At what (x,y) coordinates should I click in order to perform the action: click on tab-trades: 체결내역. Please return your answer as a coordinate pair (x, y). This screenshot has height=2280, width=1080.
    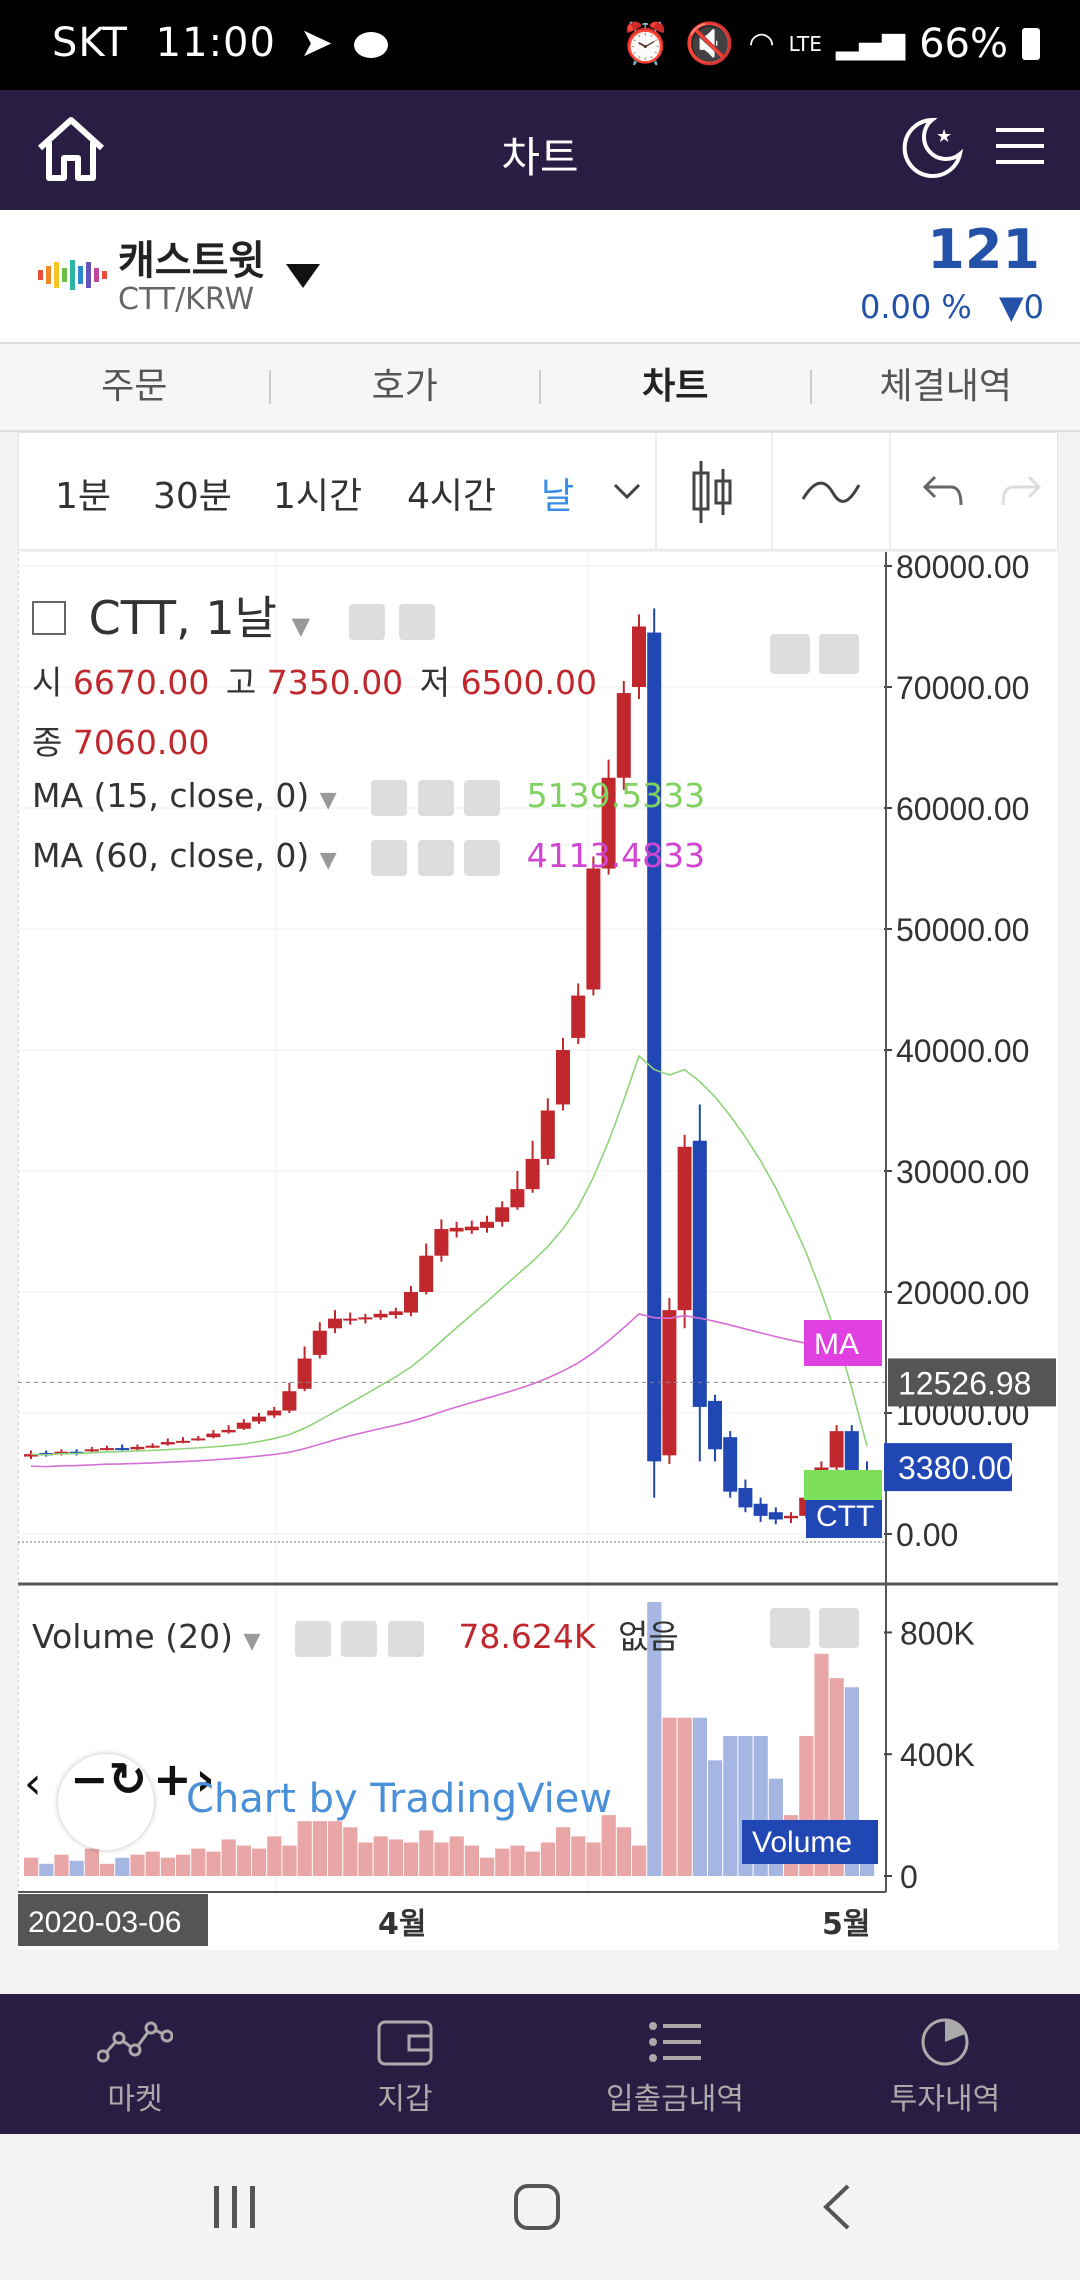
    Looking at the image, I should click on (945, 386).